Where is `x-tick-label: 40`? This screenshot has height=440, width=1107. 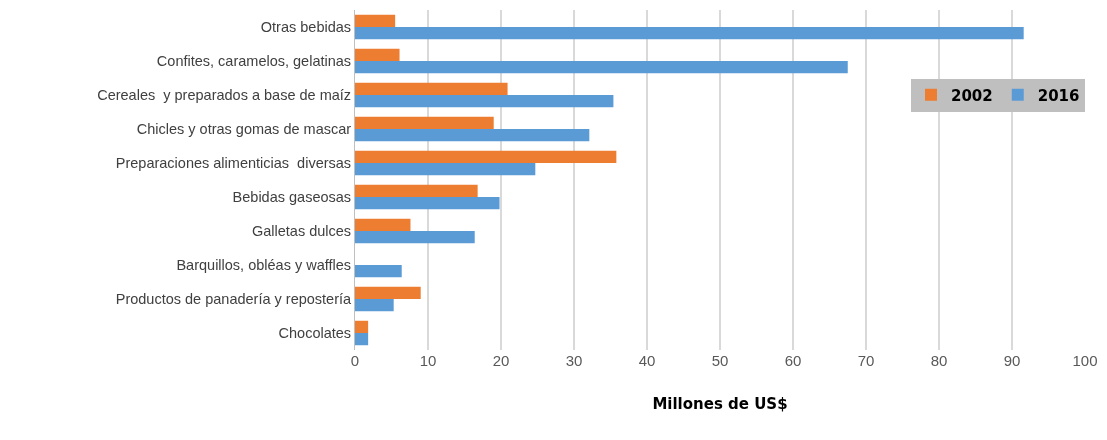 x-tick-label: 40 is located at coordinates (647, 360).